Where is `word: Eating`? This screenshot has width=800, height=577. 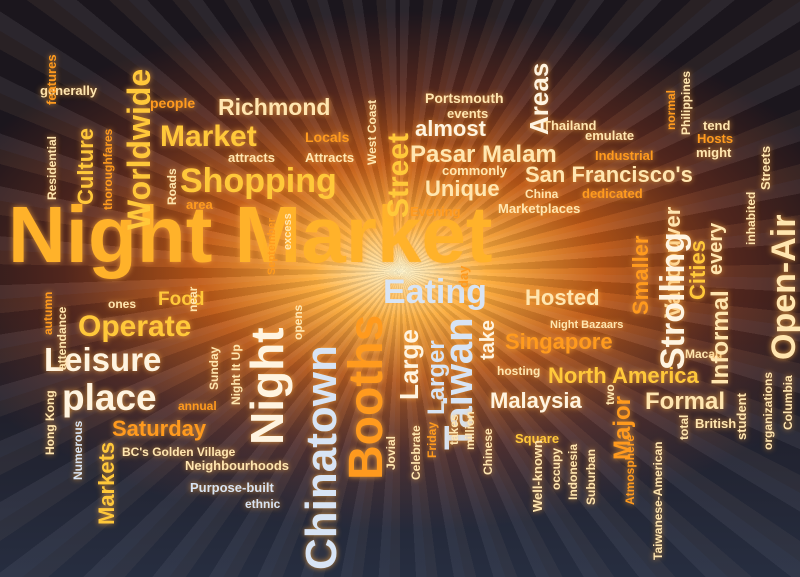
word: Eating is located at coordinates (435, 292).